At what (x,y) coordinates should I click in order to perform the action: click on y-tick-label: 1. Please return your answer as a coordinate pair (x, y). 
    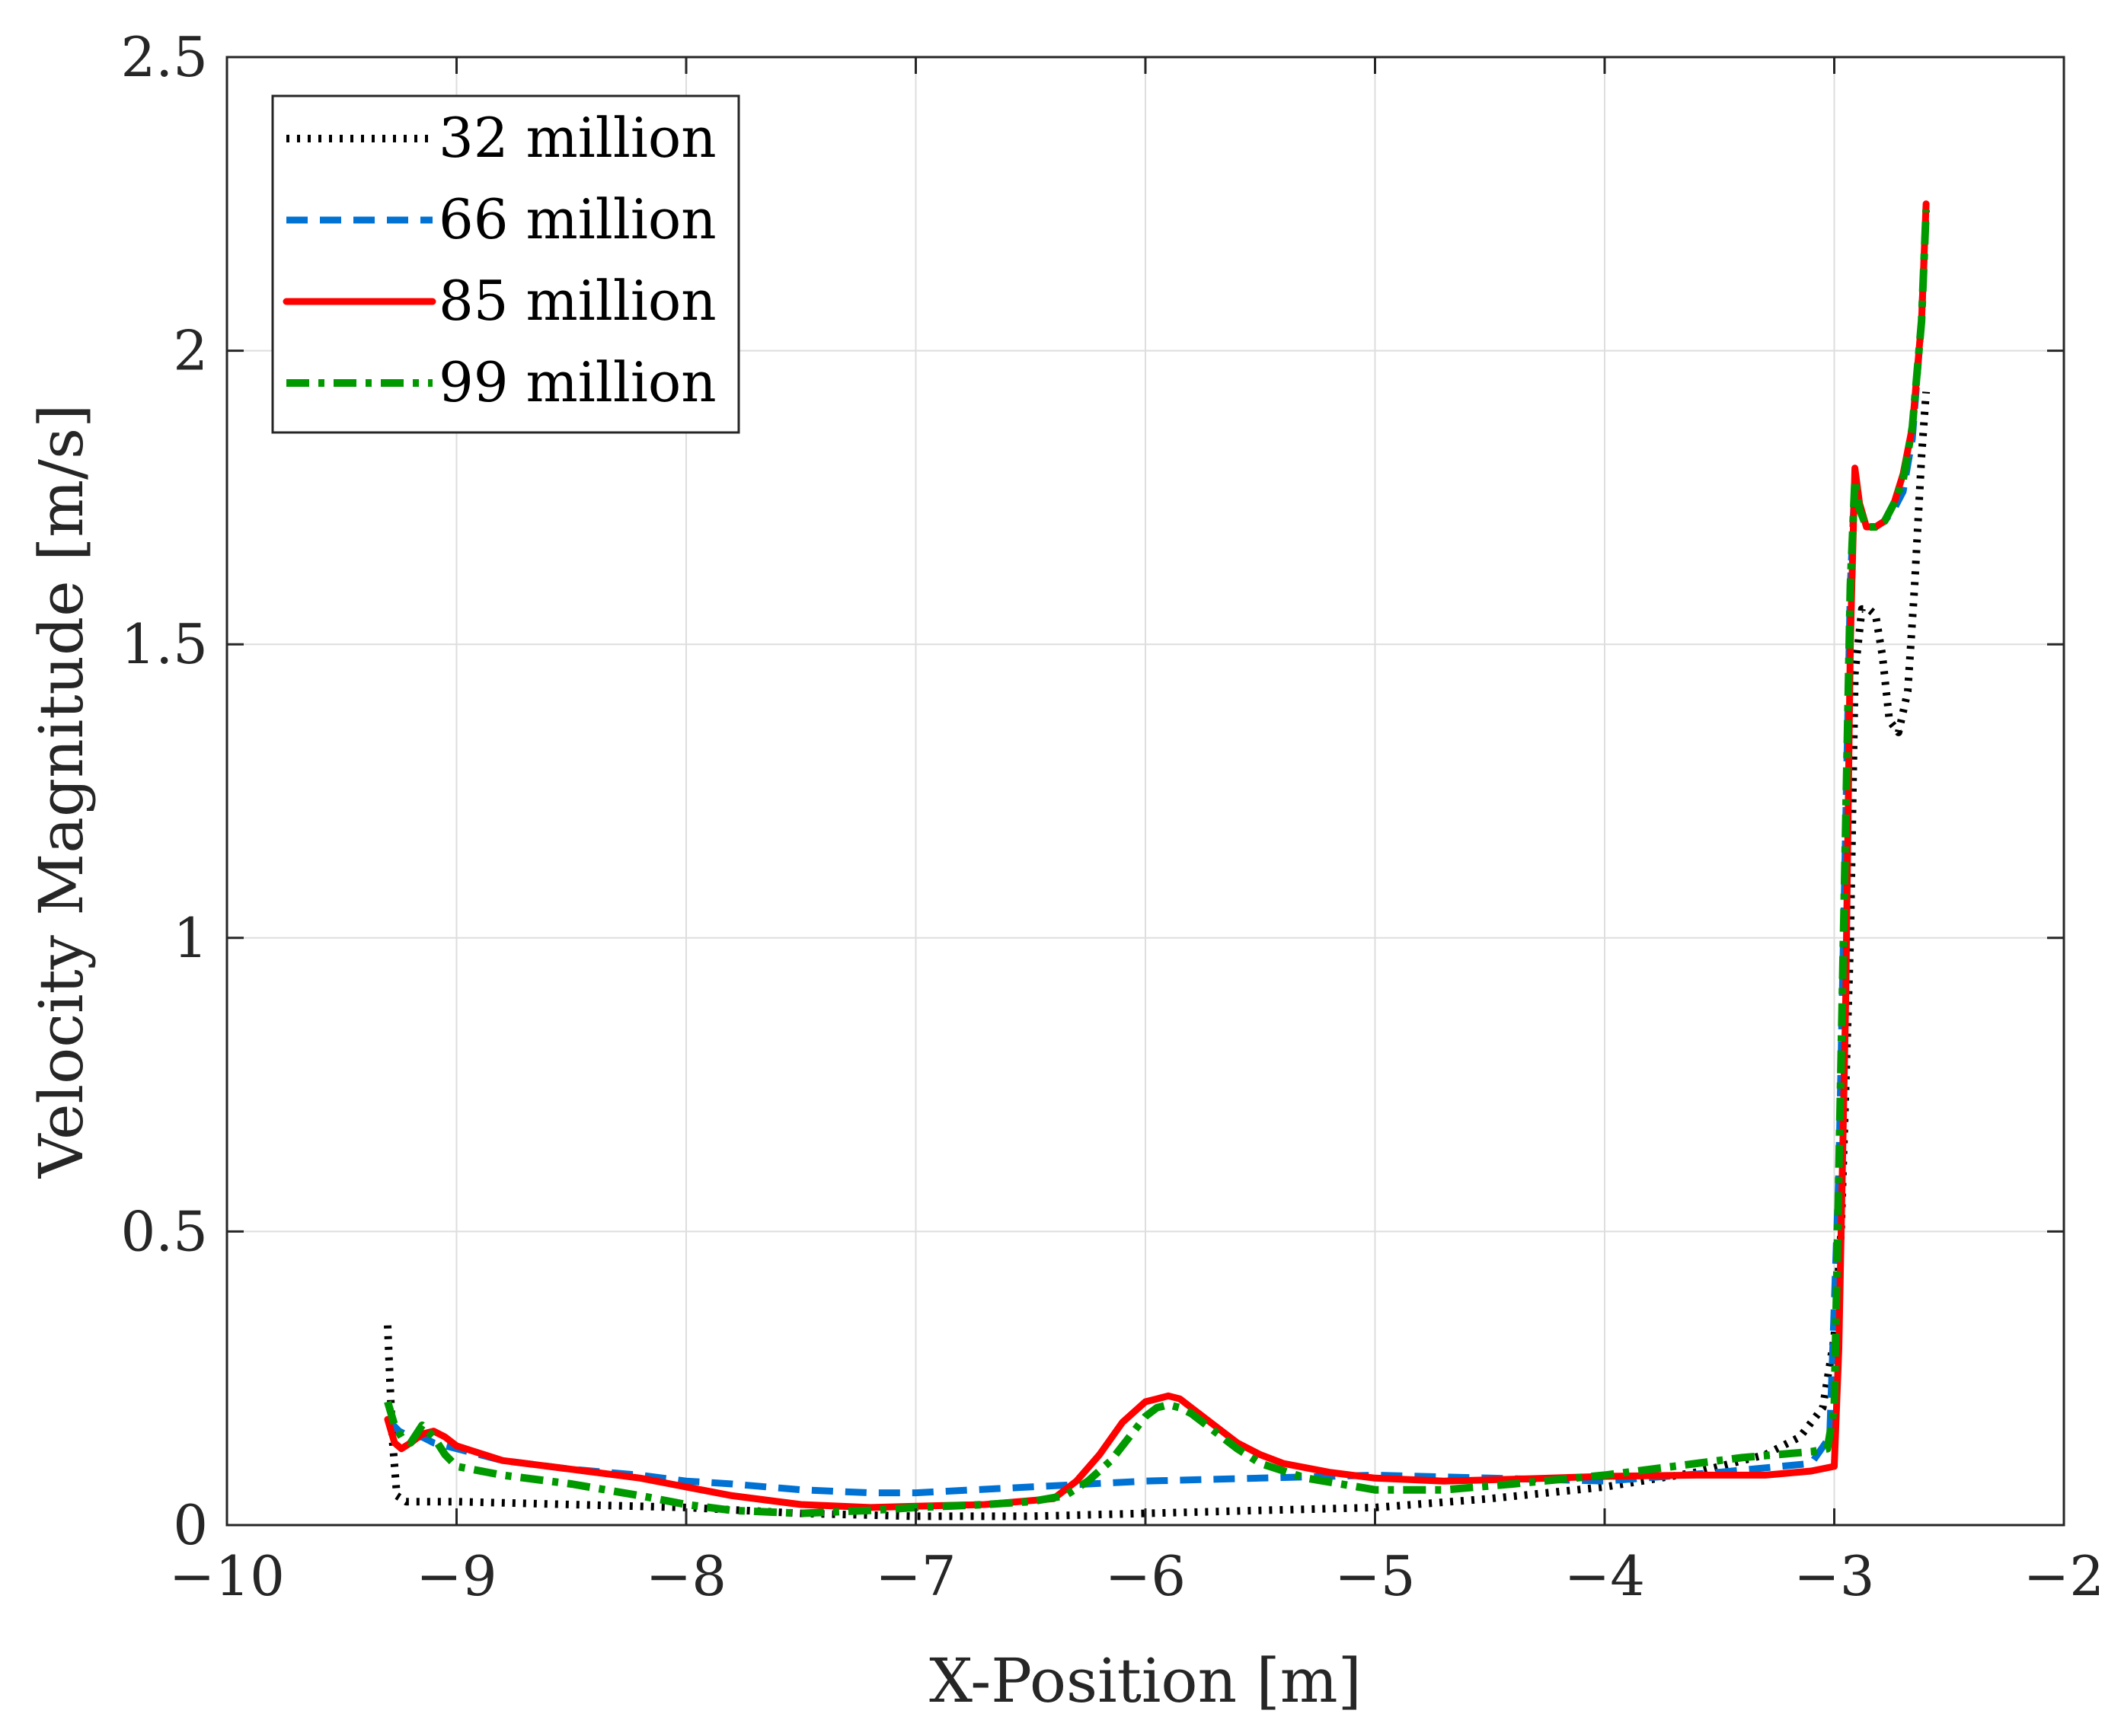
    Looking at the image, I should click on (190, 938).